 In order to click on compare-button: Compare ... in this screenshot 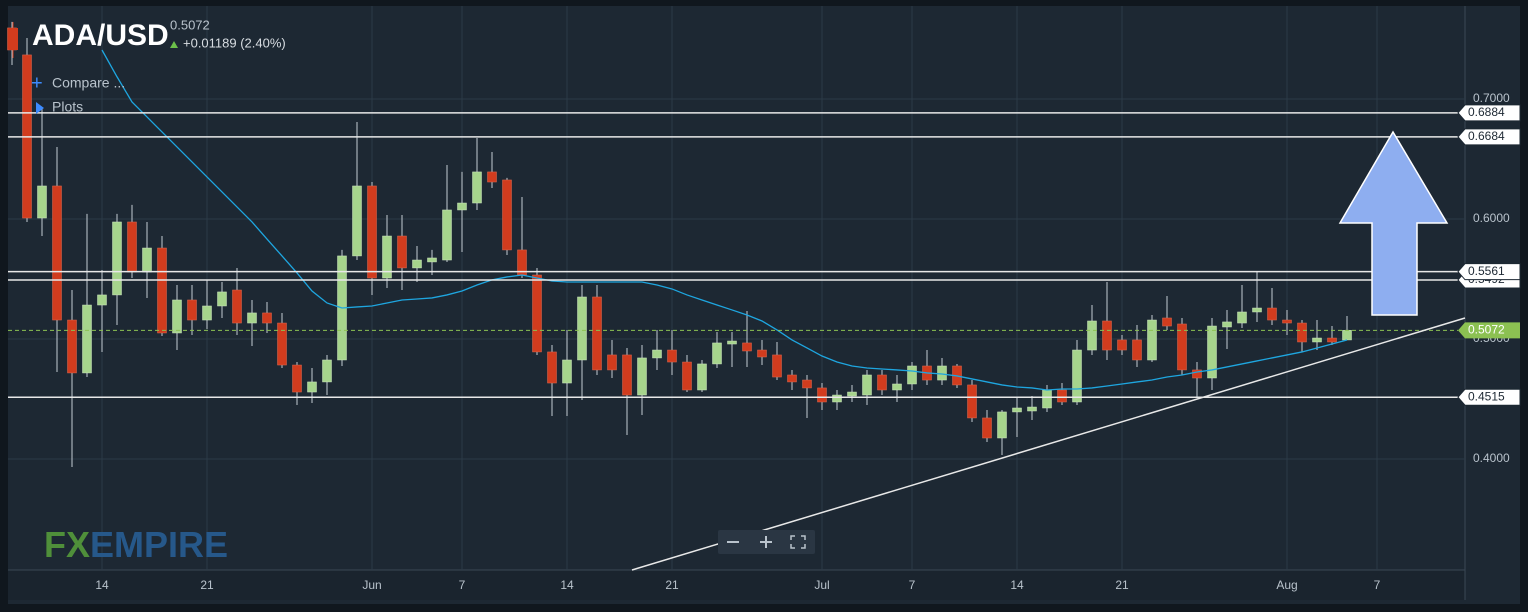, I will do `click(88, 83)`.